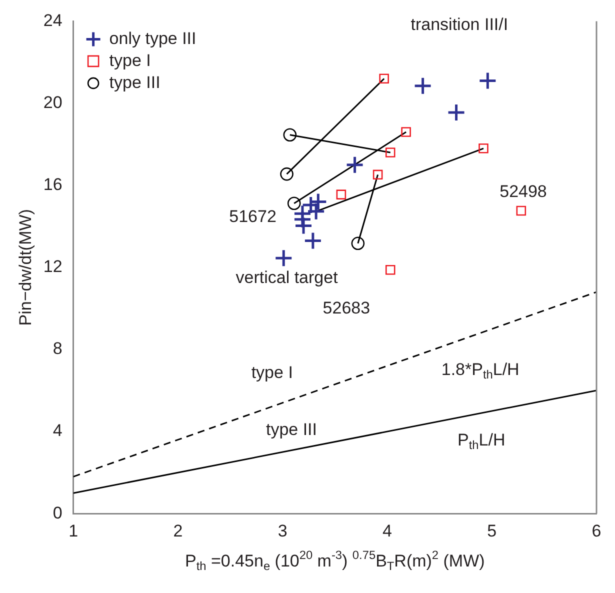 This screenshot has height=593, width=615. Describe the element at coordinates (134, 82) in the screenshot. I see `legend-label: type III` at that location.